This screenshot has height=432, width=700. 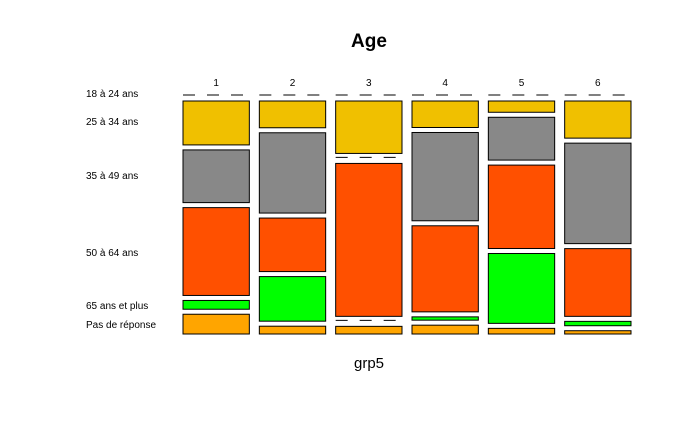 What do you see at coordinates (112, 176) in the screenshot?
I see `row-label-2: 35 à 49 ans` at bounding box center [112, 176].